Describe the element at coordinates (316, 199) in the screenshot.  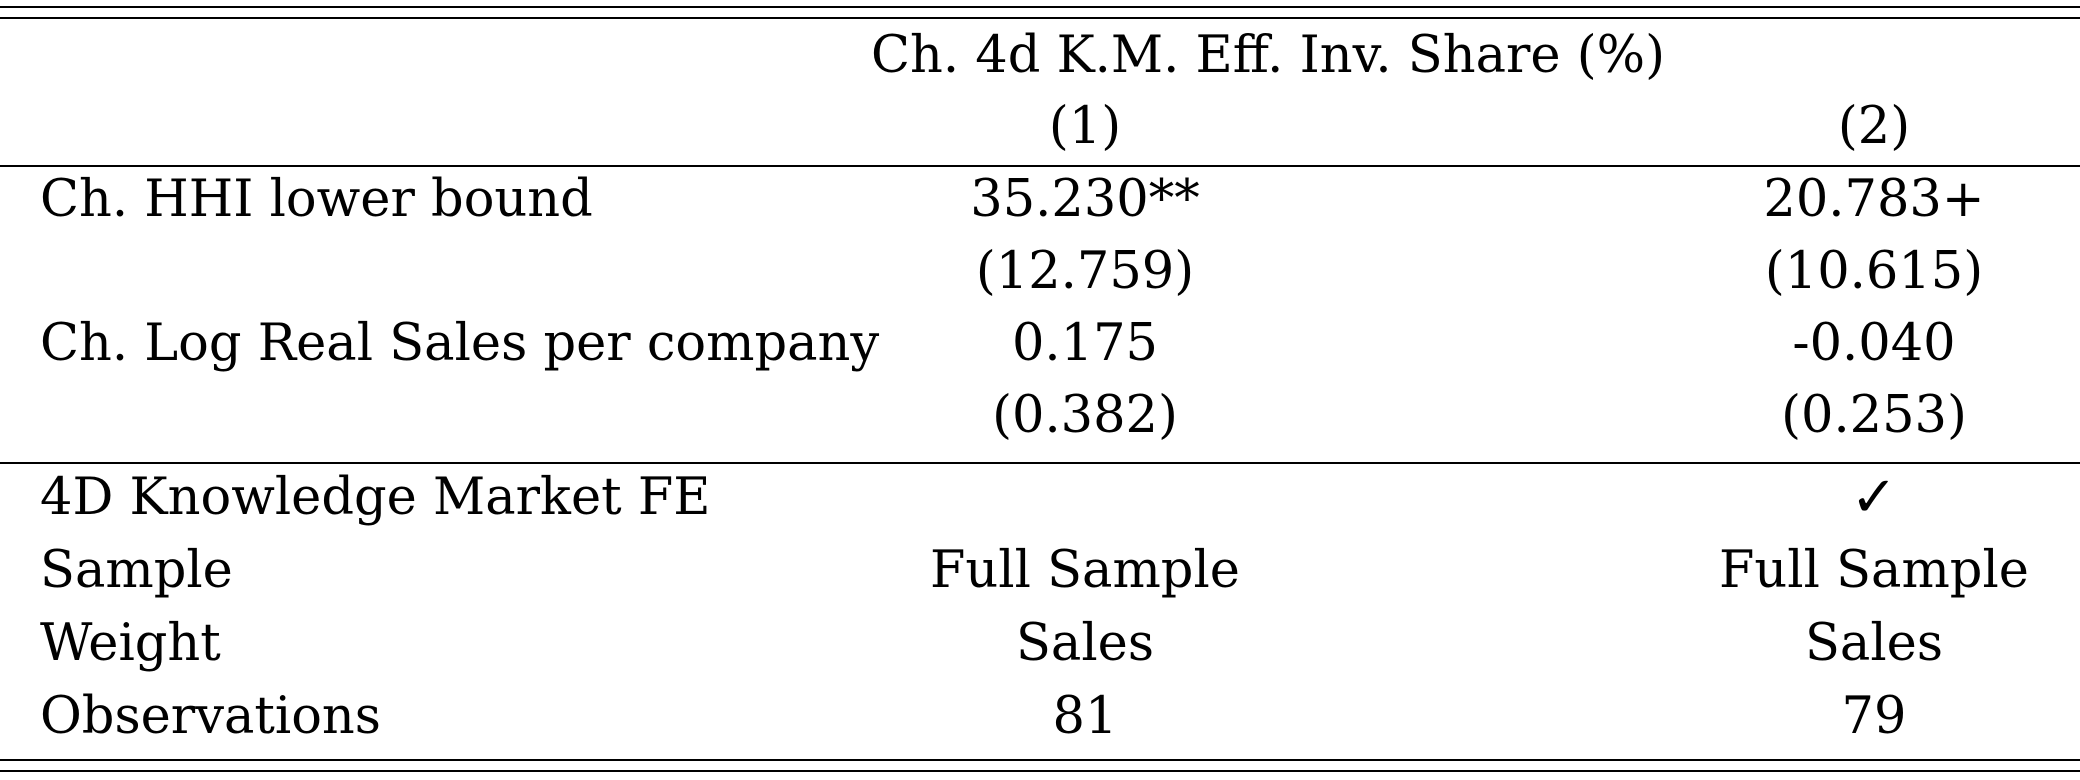
I see `row-label-hhi: Ch. HHI lower bound` at that location.